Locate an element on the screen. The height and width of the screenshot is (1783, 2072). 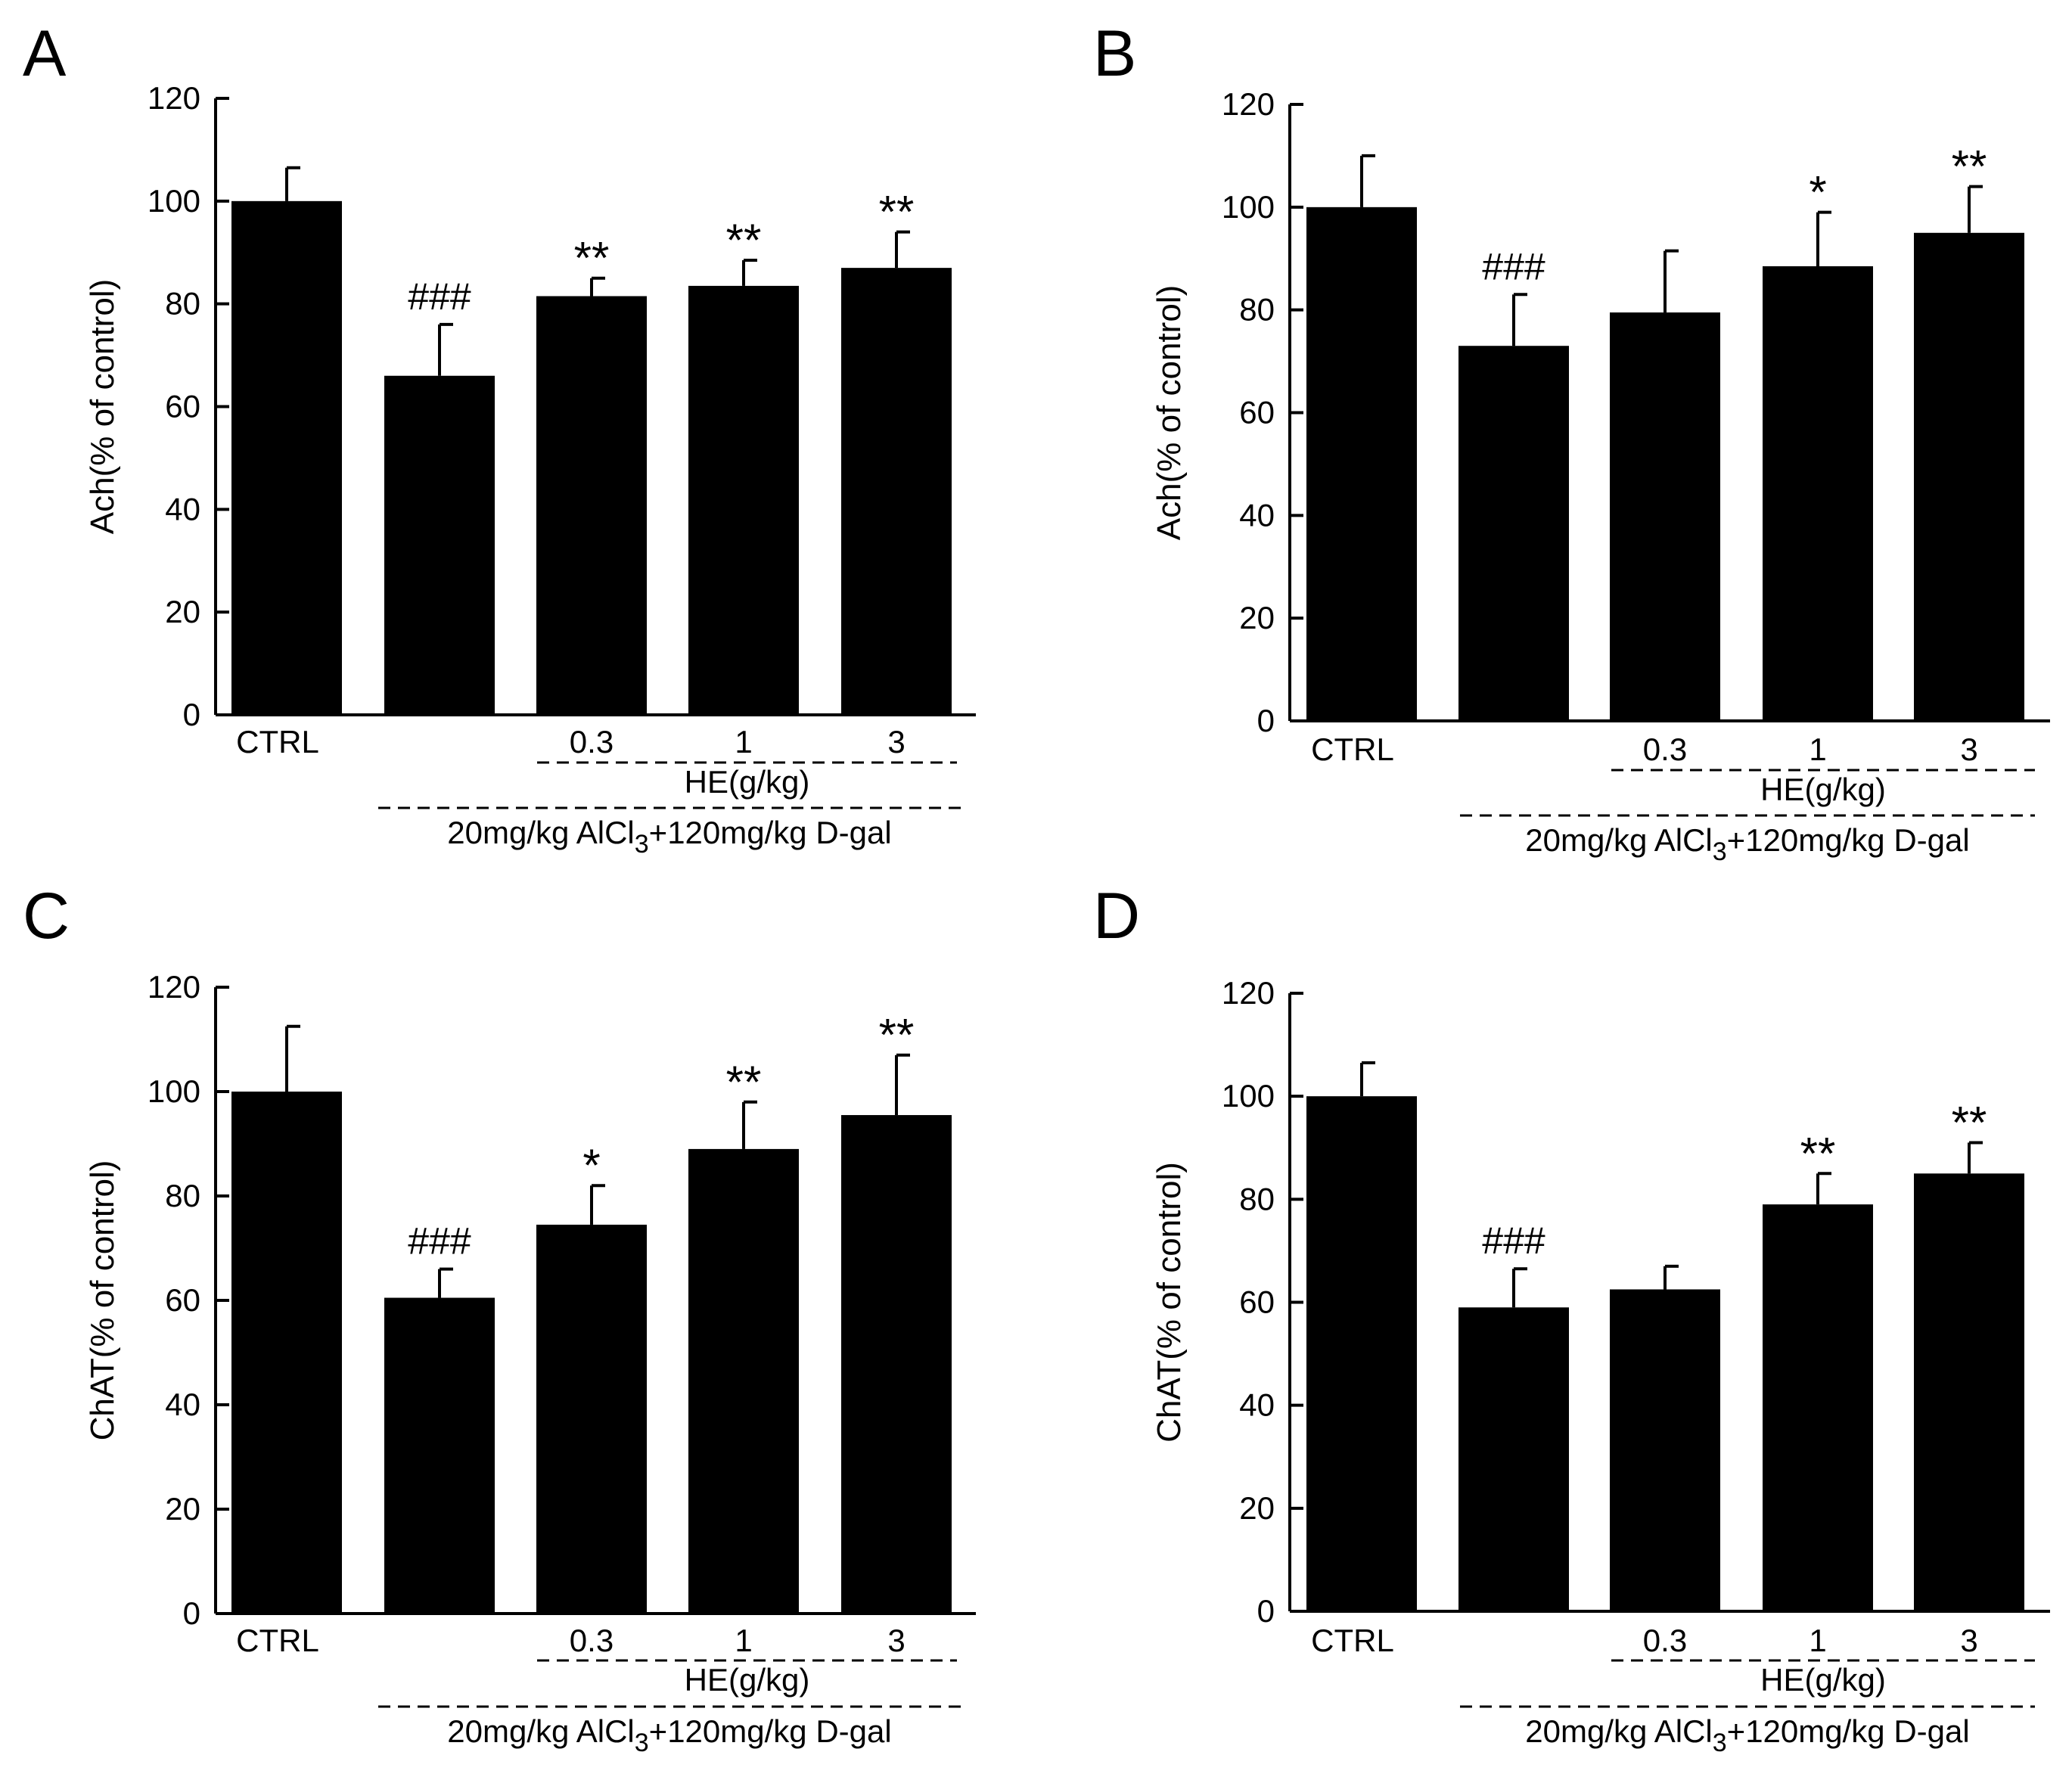
panel-label: C is located at coordinates (46, 916).